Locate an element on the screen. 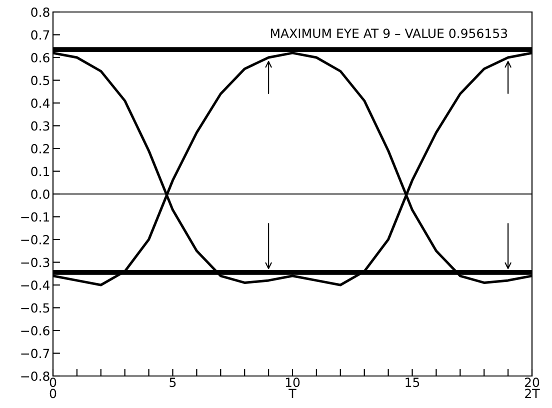  x-tick-label: 10 T is located at coordinates (293, 388).